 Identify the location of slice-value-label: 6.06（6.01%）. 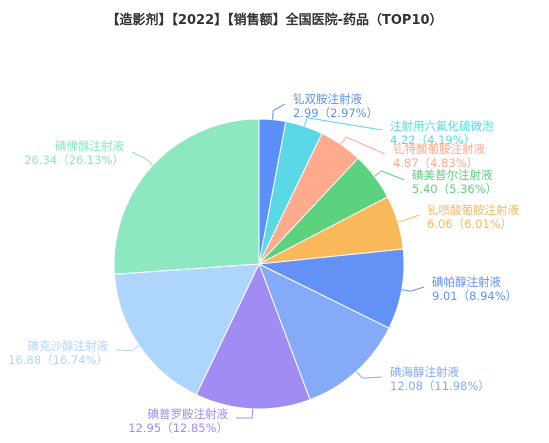
(469, 224).